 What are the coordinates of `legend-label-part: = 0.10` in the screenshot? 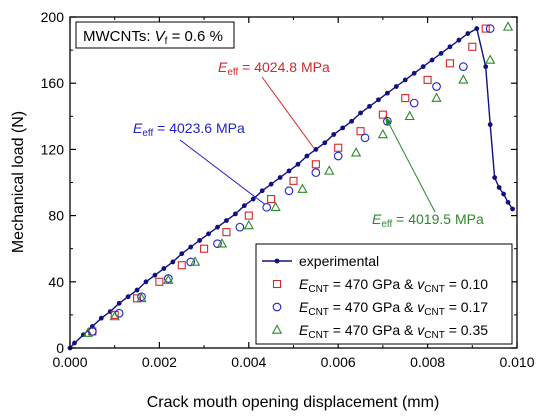 It's located at (466, 284).